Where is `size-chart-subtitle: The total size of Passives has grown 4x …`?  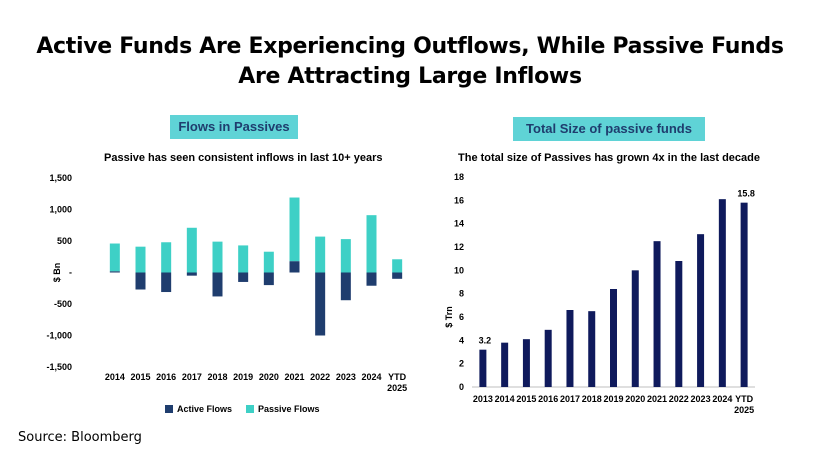 size-chart-subtitle: The total size of Passives has grown 4x … is located at coordinates (609, 158).